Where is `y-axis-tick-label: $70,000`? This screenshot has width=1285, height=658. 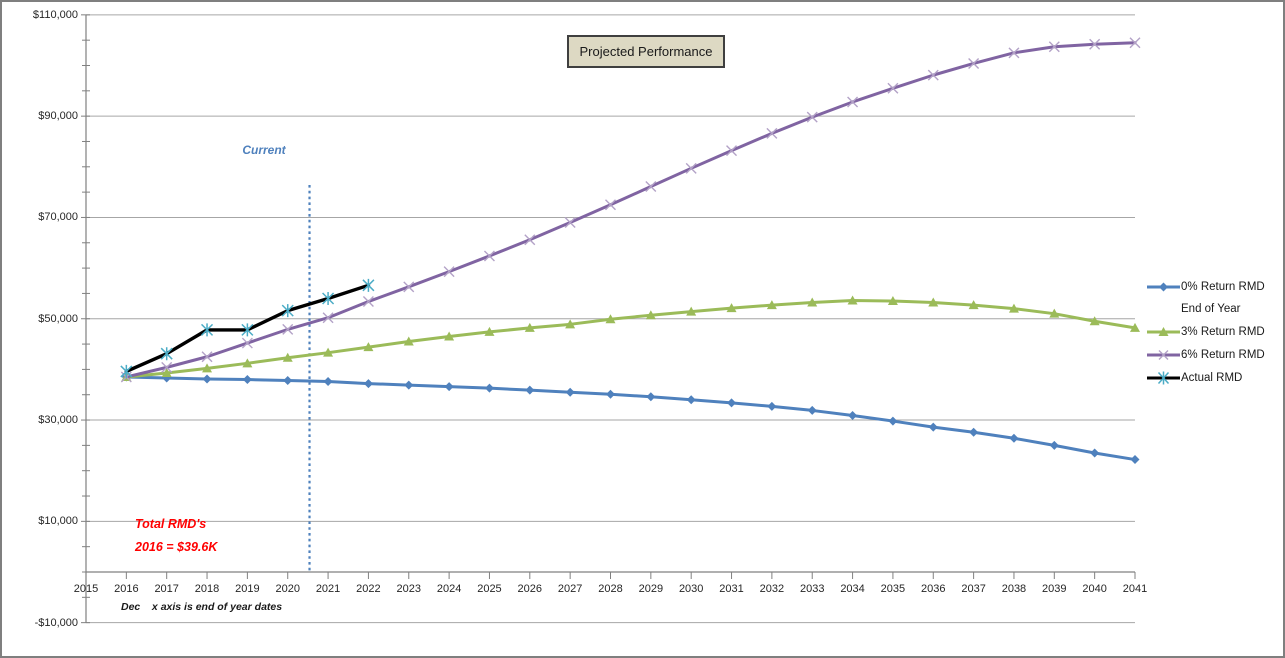
y-axis-tick-label: $70,000 is located at coordinates (58, 217).